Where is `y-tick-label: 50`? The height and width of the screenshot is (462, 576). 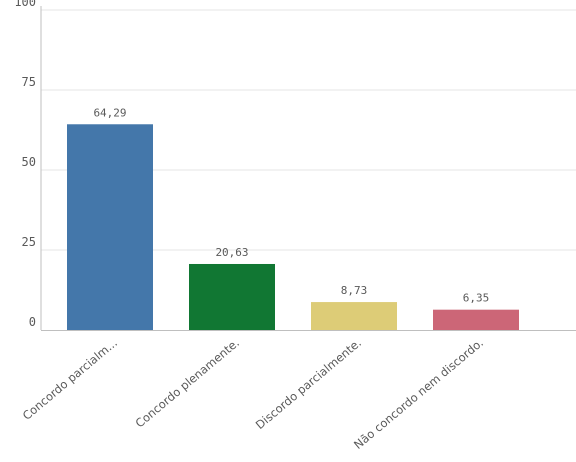 y-tick-label: 50 is located at coordinates (29, 162).